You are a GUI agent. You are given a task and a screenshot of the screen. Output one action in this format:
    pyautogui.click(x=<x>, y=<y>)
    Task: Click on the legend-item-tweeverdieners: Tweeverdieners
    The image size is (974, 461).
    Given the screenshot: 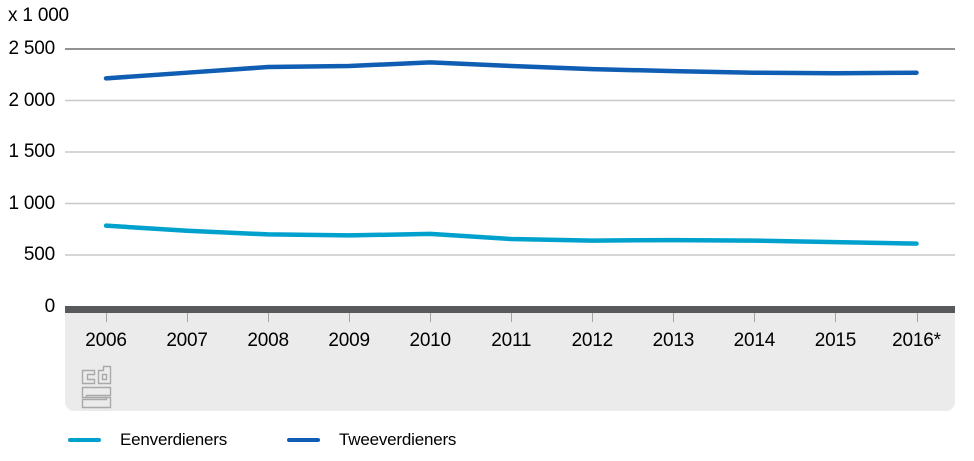 What is the action you would take?
    pyautogui.click(x=371, y=440)
    